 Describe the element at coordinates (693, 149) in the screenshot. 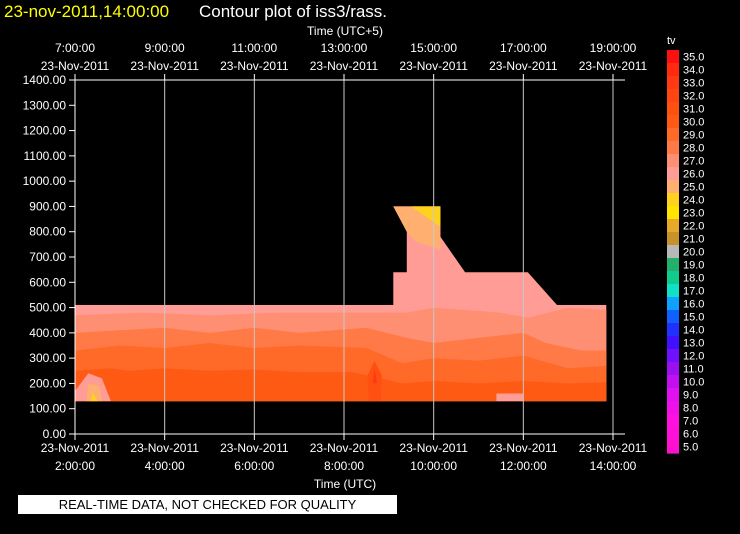

I see `legend-label: 28.0` at that location.